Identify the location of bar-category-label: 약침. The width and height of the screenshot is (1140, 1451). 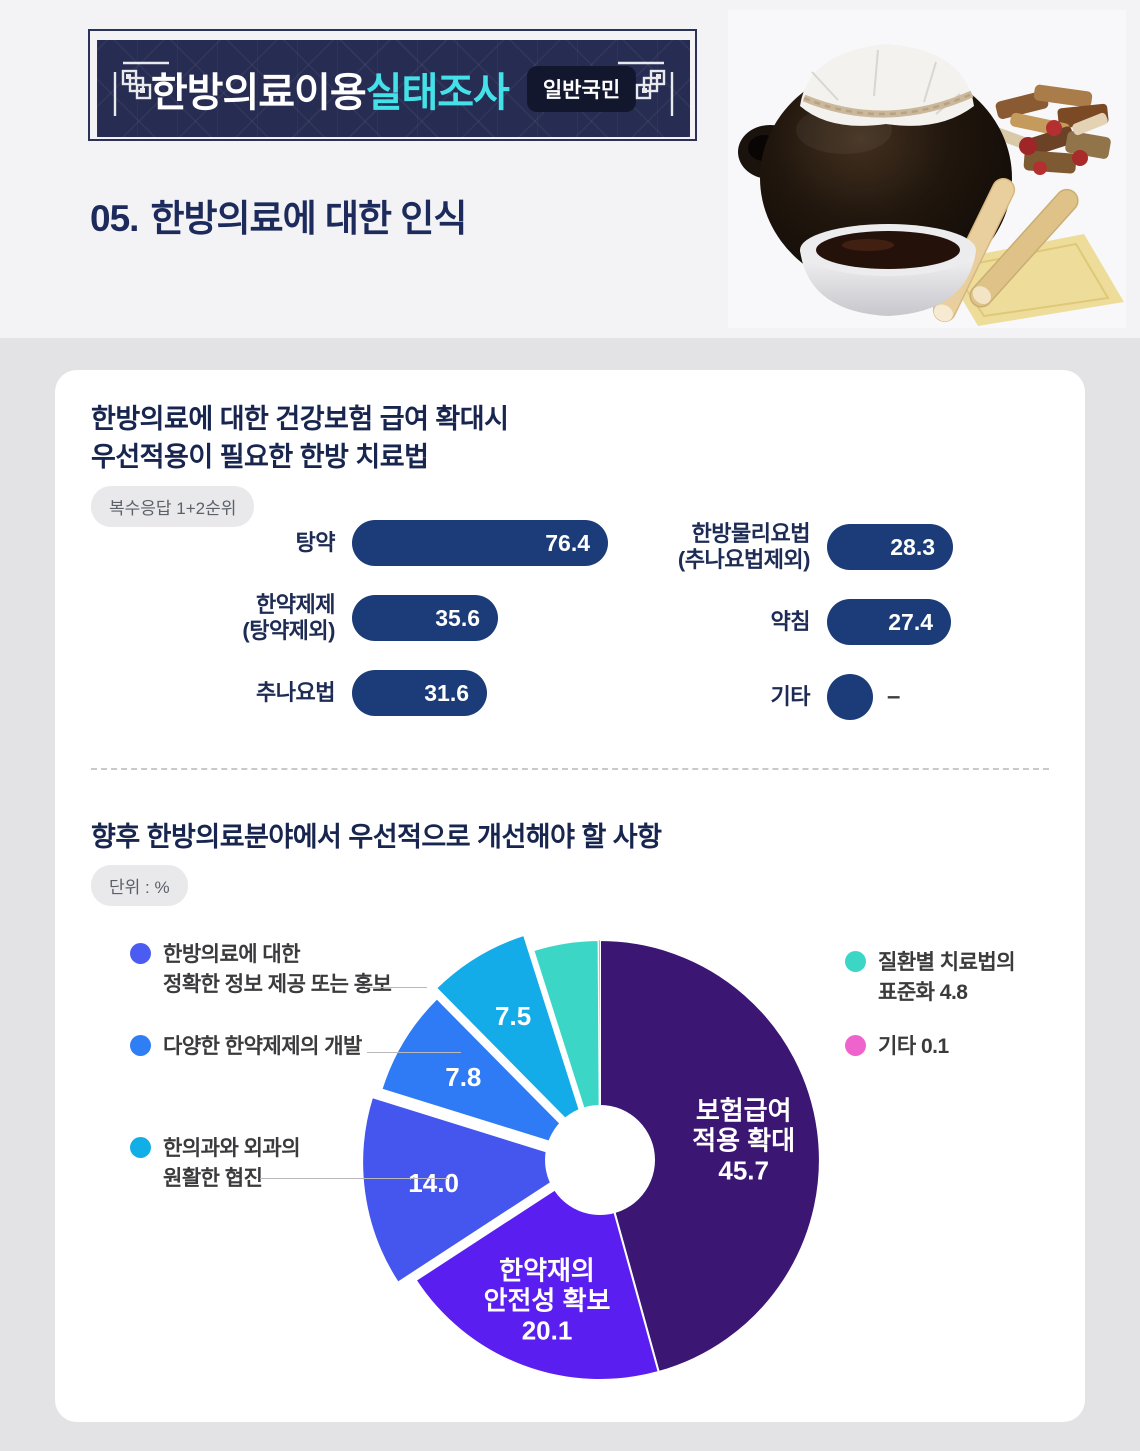
(790, 622).